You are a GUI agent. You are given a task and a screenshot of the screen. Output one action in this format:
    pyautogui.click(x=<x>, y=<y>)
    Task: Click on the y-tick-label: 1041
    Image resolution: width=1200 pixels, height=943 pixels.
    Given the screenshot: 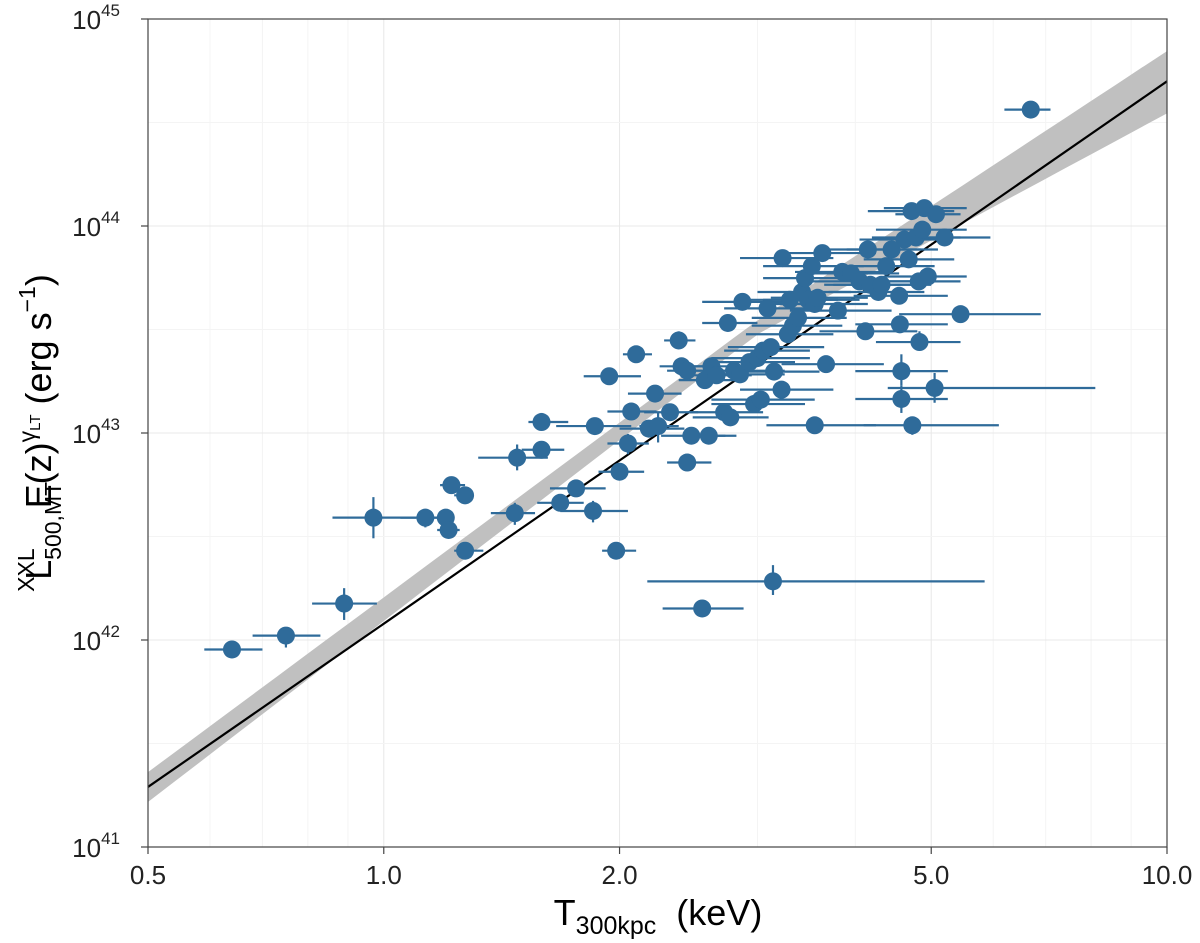 What is the action you would take?
    pyautogui.click(x=96, y=846)
    